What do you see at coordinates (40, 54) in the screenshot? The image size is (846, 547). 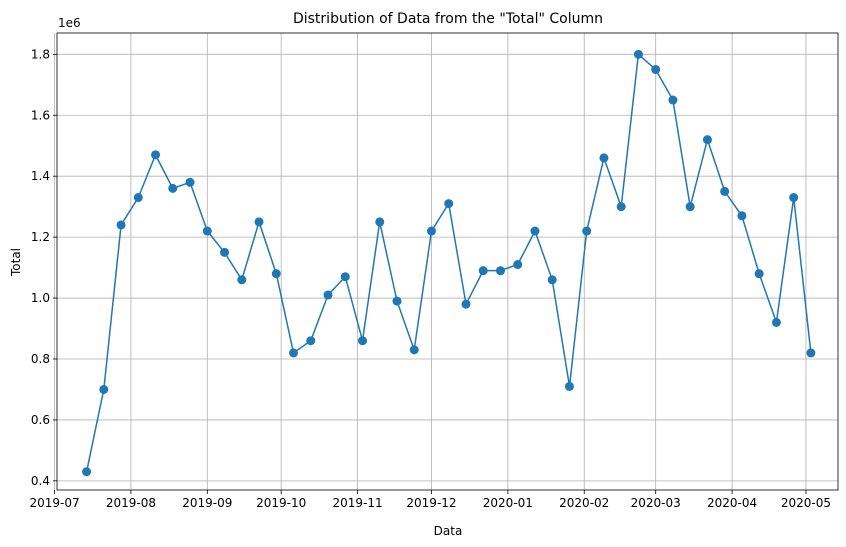 I see `y-tick-label: 1.8` at bounding box center [40, 54].